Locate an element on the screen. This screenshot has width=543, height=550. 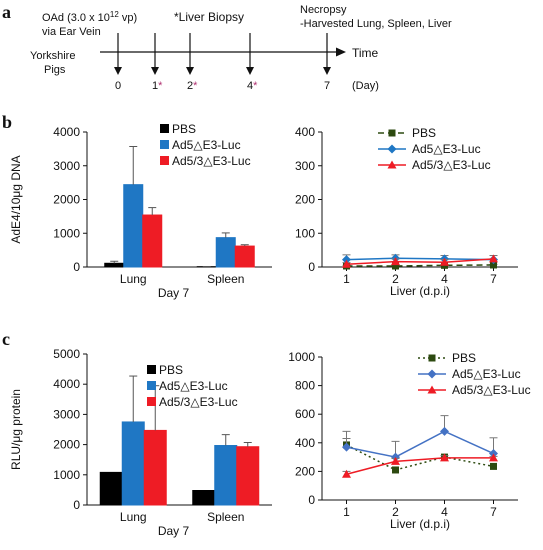
b-line-y-tick-label: 300 is located at coordinates (305, 166).